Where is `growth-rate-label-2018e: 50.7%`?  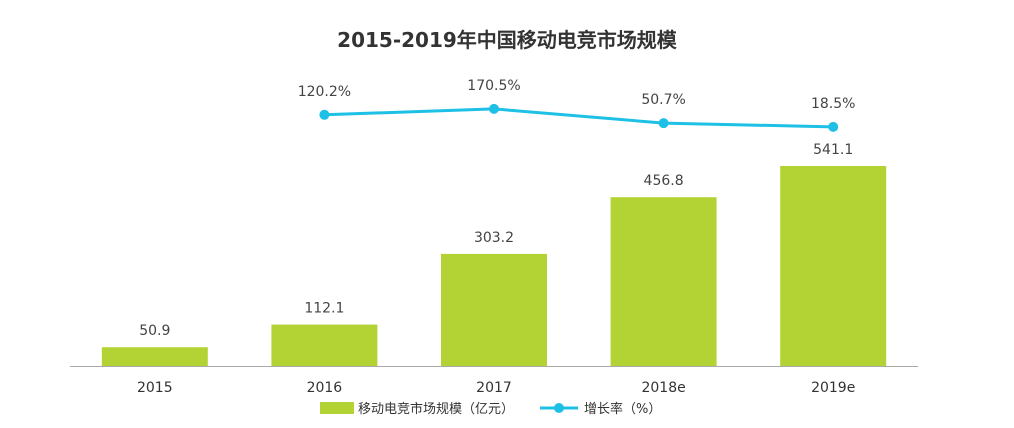 growth-rate-label-2018e: 50.7% is located at coordinates (663, 100).